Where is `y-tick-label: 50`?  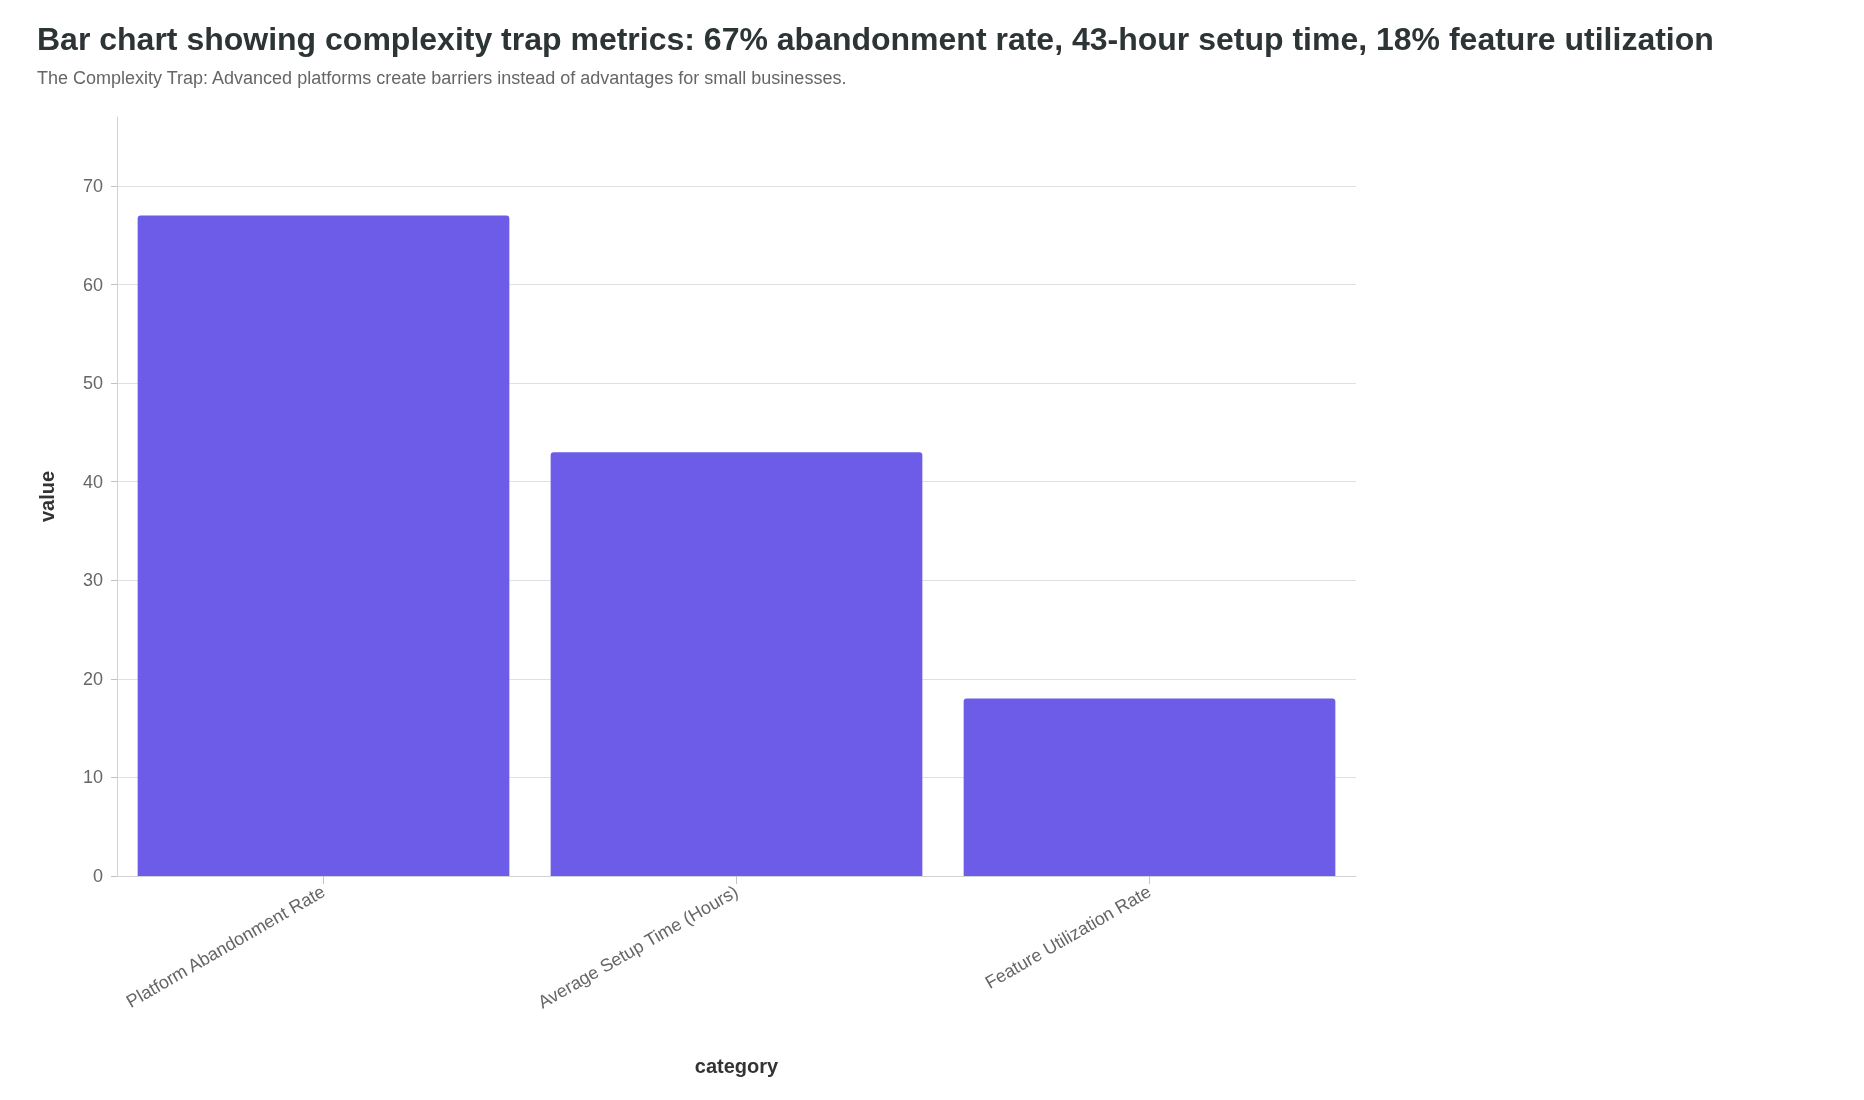 y-tick-label: 50 is located at coordinates (92, 383).